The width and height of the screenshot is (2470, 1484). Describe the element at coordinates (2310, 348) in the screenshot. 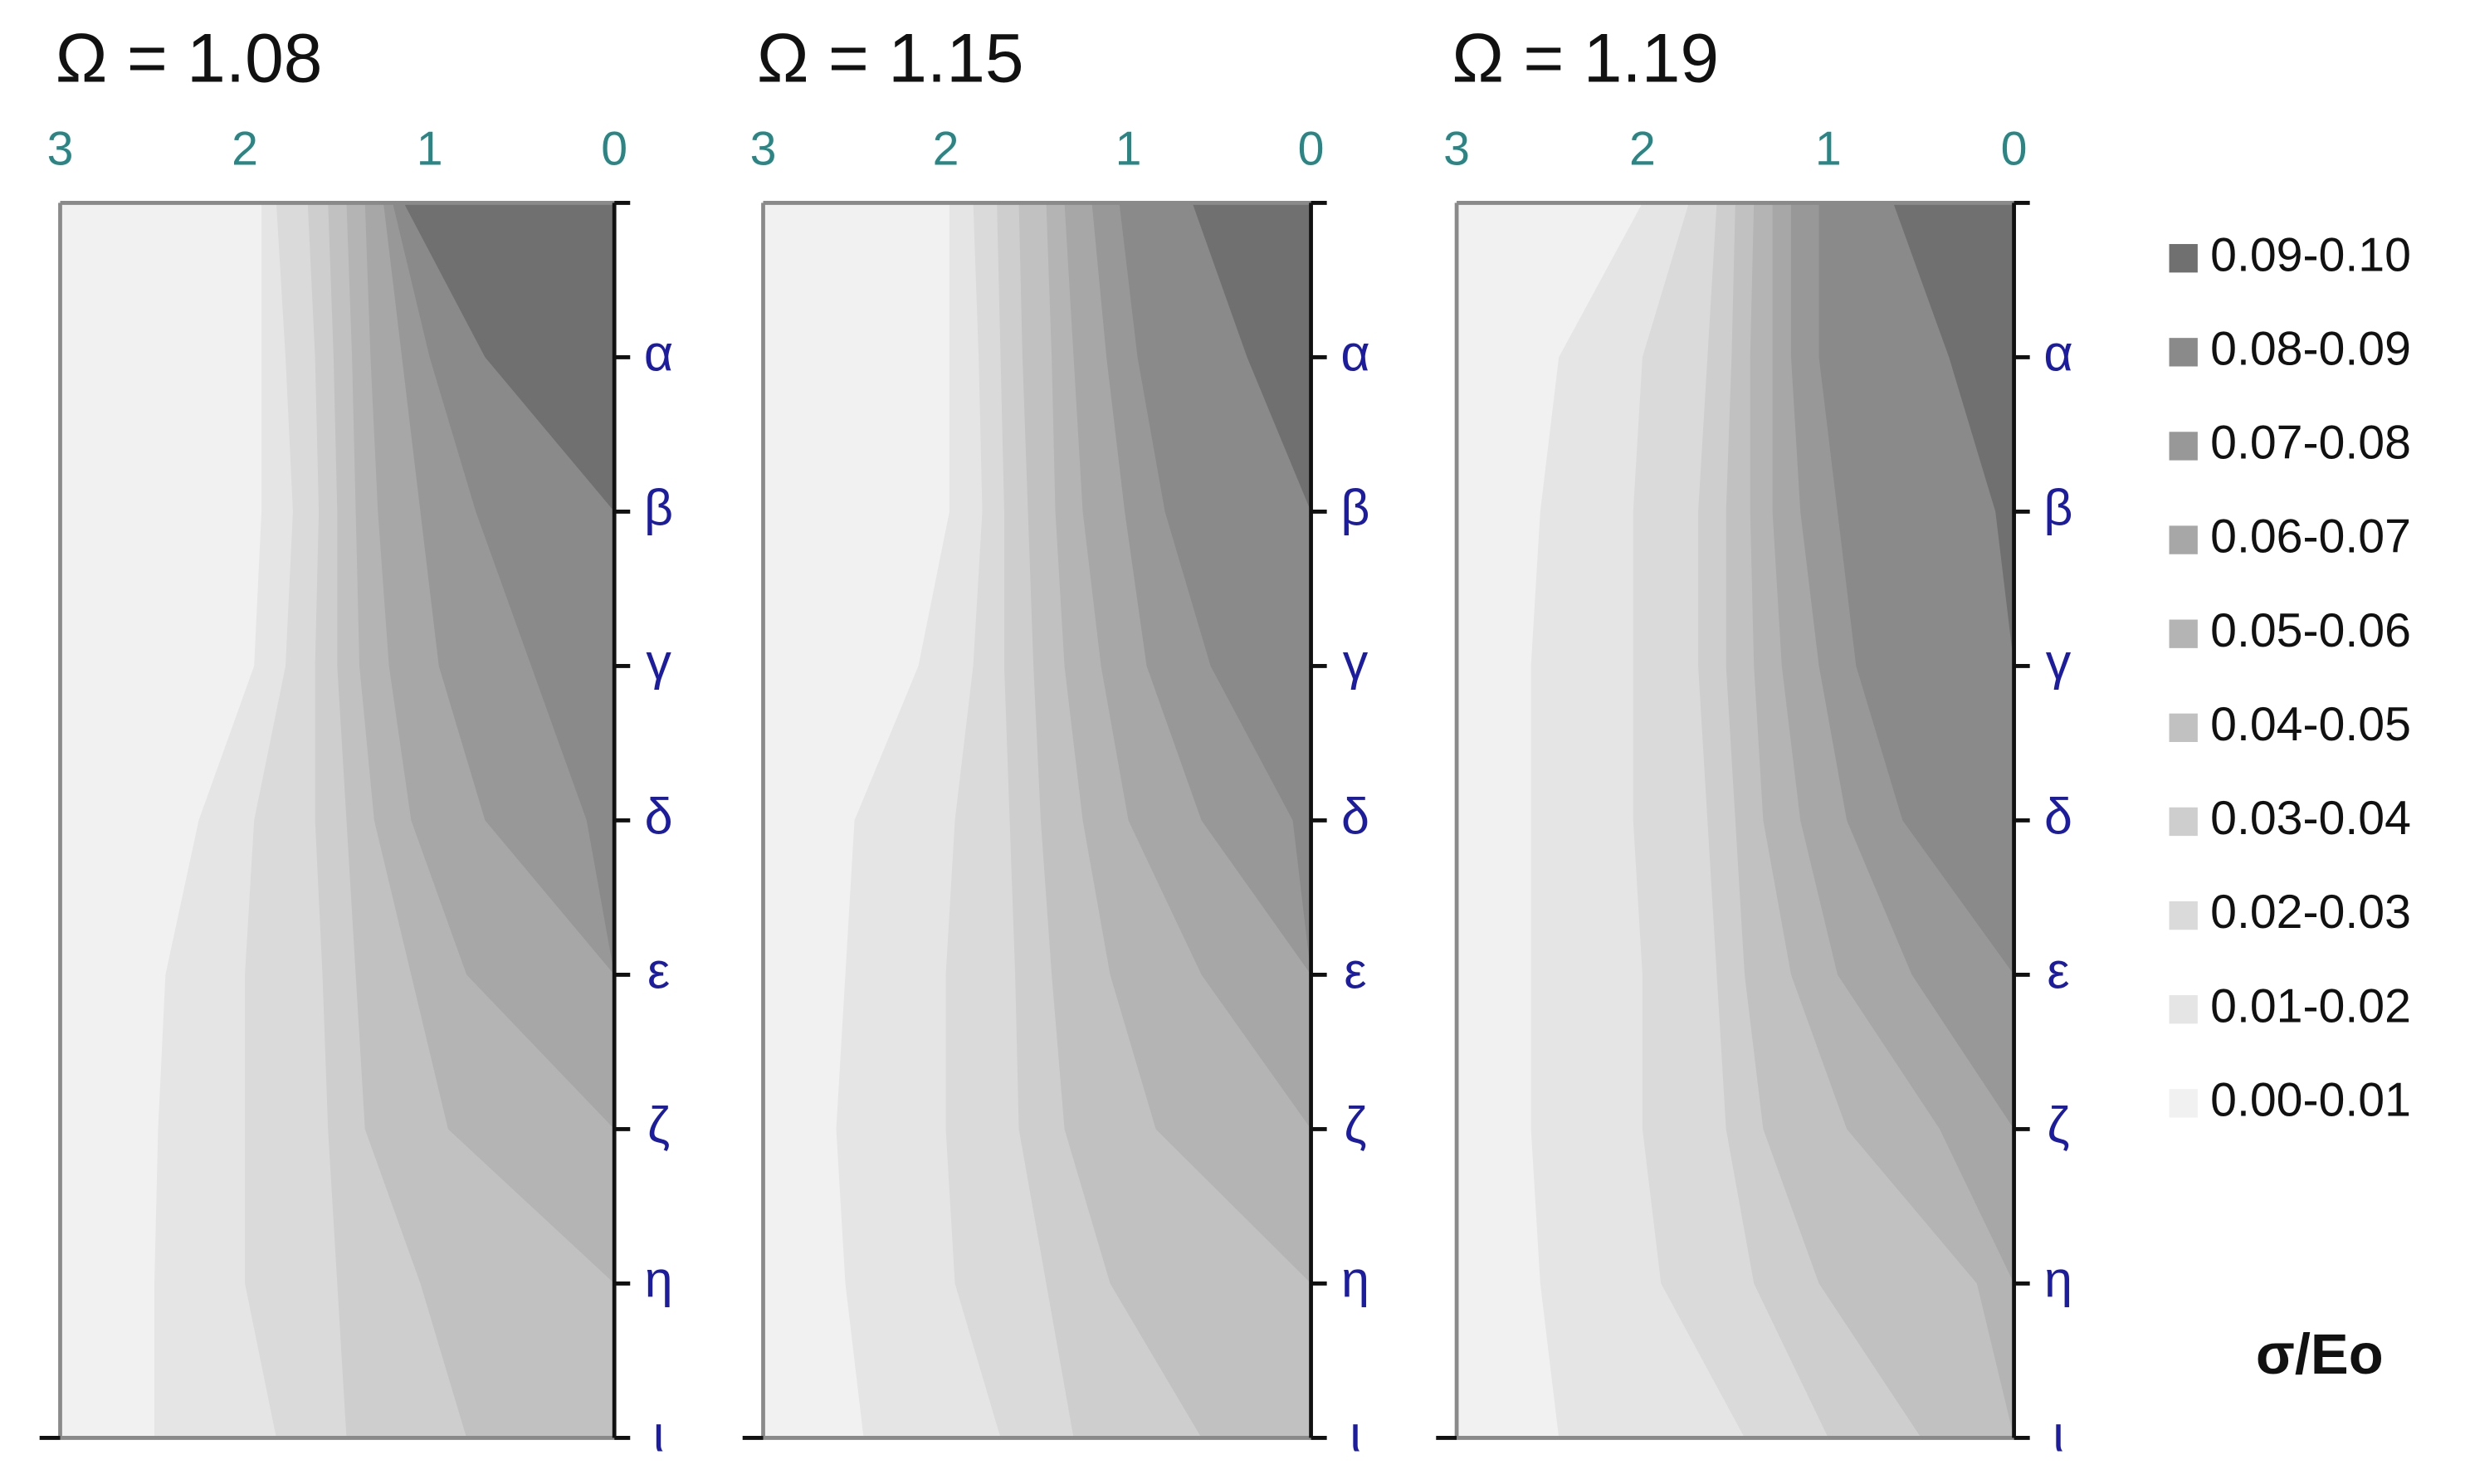

I see `legend-label: 0.08-0.09` at that location.